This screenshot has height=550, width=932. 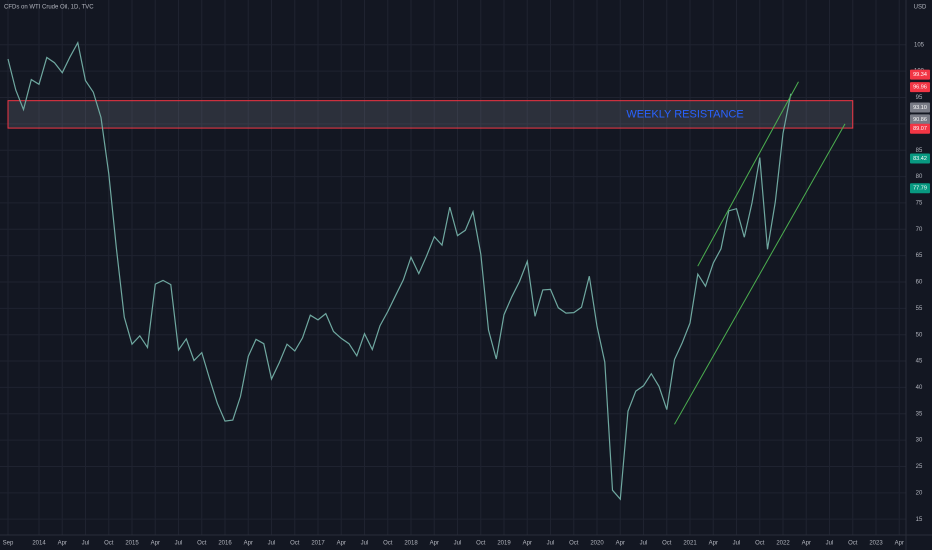 What do you see at coordinates (783, 544) in the screenshot?
I see `x-tick-label: 2022` at bounding box center [783, 544].